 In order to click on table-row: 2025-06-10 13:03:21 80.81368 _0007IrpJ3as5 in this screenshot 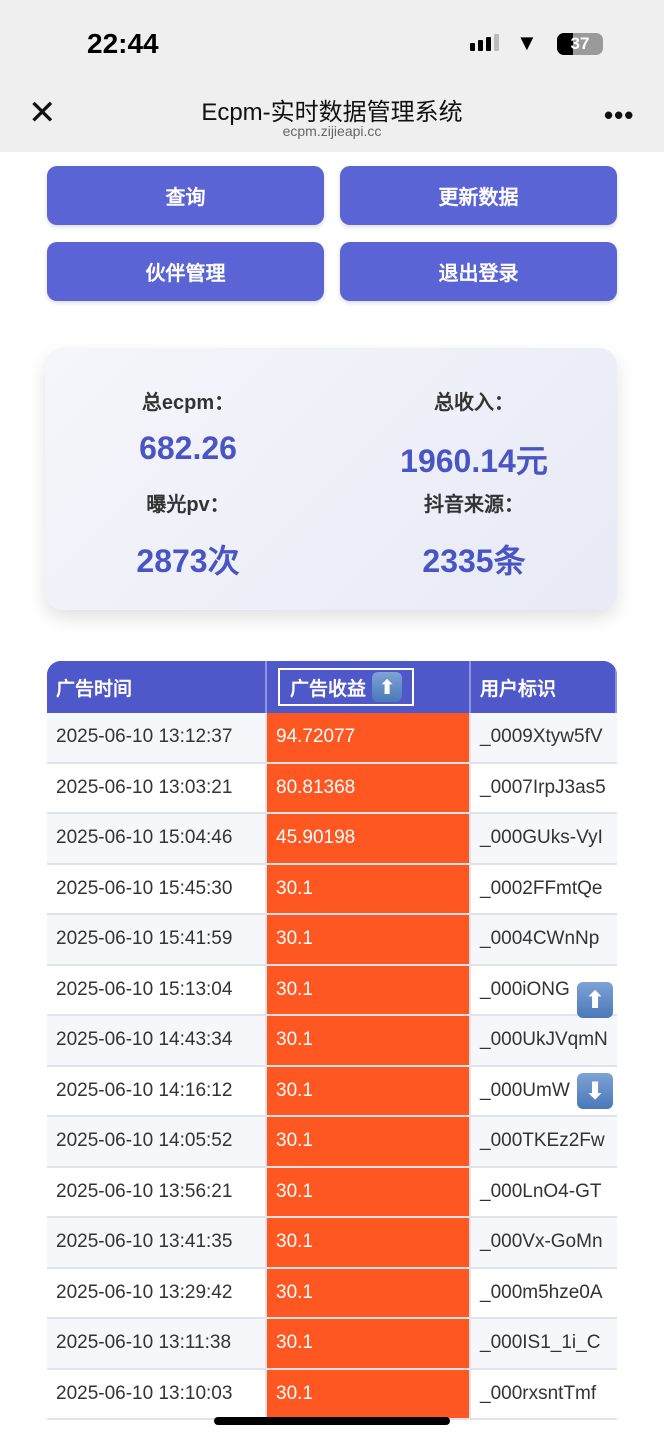, I will do `click(332, 788)`.